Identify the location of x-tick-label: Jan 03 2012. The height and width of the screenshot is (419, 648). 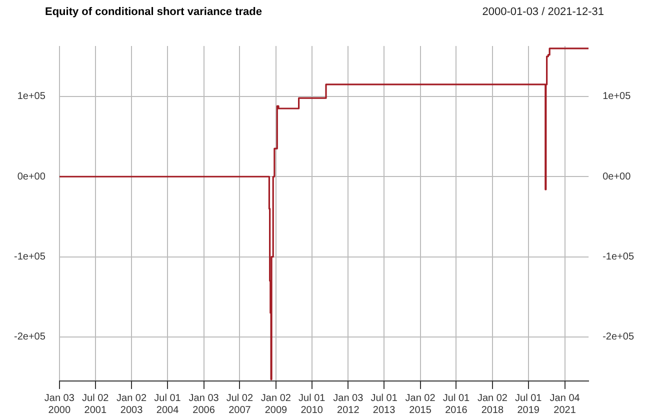
(348, 404).